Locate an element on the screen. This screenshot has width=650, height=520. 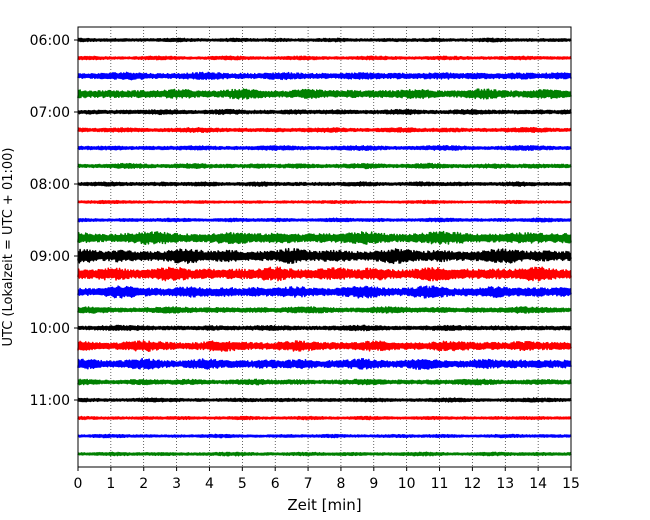
x-tick-label: 0 is located at coordinates (78, 484).